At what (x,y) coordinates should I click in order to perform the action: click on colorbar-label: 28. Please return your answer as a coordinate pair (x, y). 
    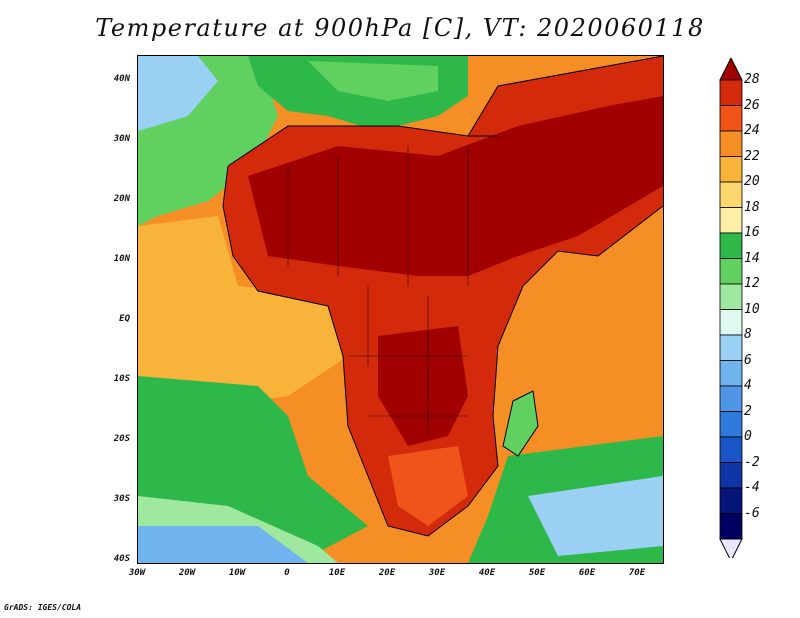
    Looking at the image, I should click on (752, 79).